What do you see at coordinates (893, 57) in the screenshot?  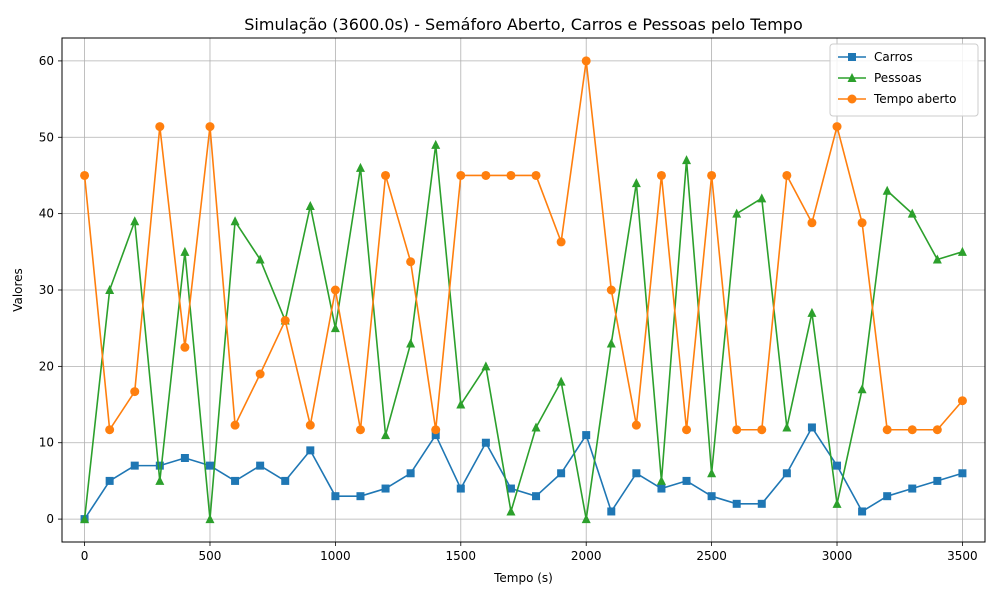 I see `legend-label: Carros` at bounding box center [893, 57].